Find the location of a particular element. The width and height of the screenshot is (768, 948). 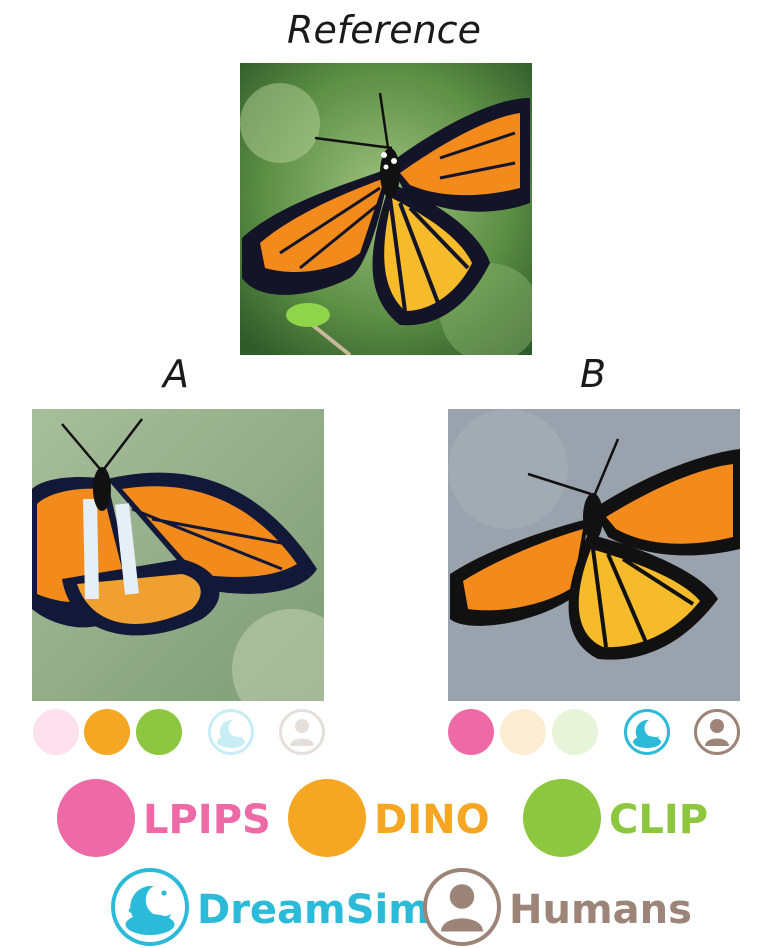

legend-humans-label: Humans is located at coordinates (600, 910).